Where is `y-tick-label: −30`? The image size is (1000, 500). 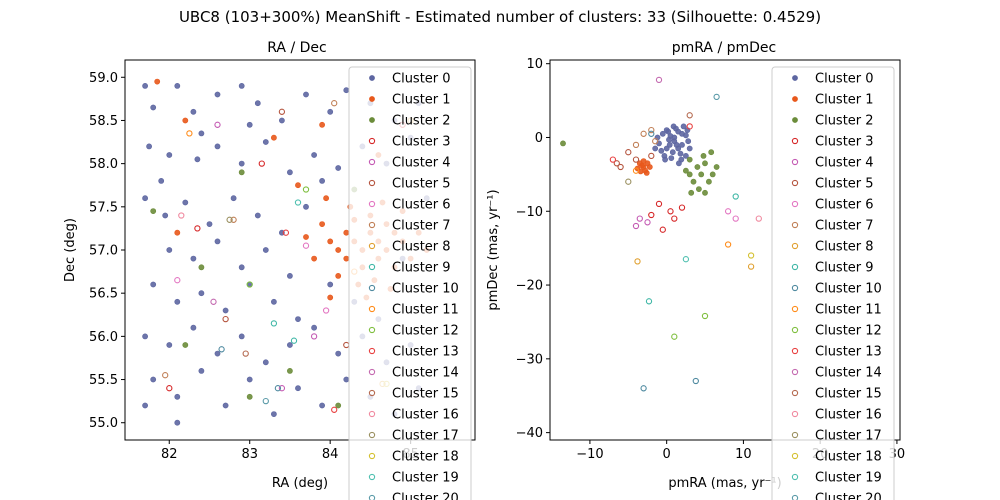
y-tick-label: −30 is located at coordinates (529, 359).